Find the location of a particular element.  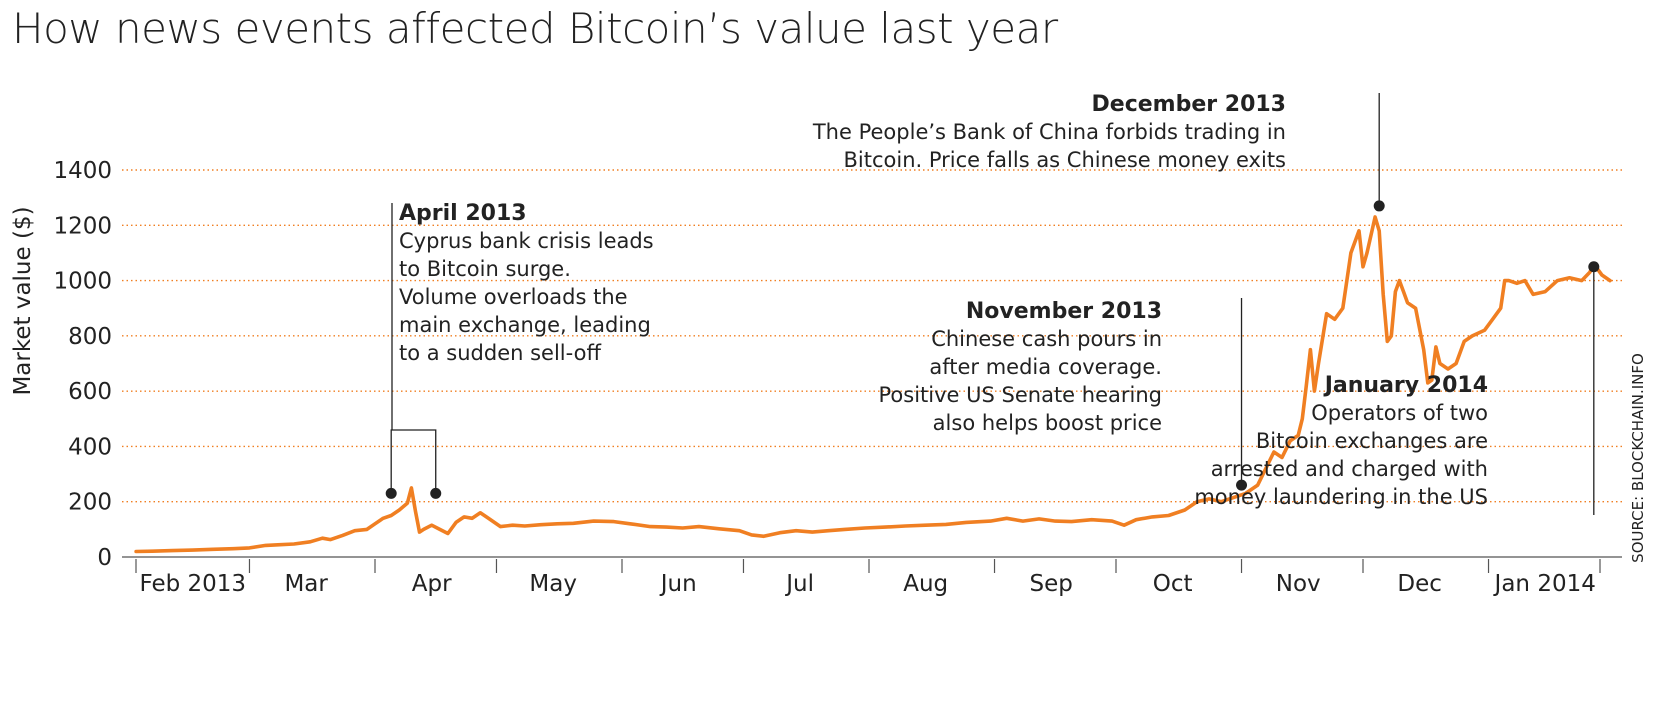

annotation-text: arrested and charged with is located at coordinates (1349, 469).